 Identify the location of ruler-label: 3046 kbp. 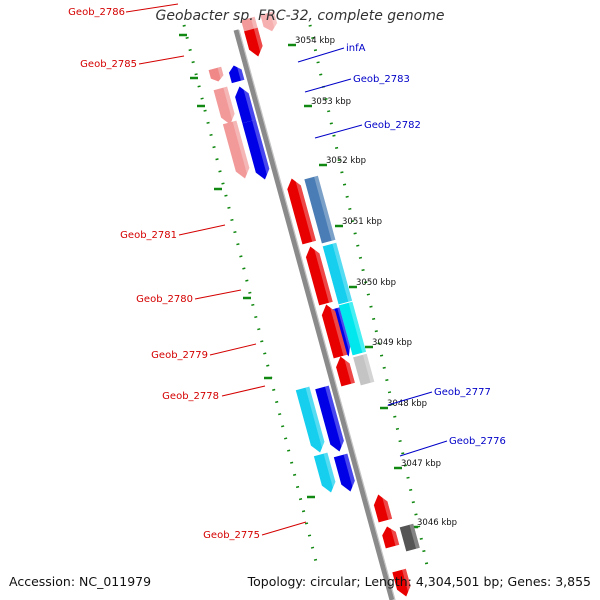
(437, 523).